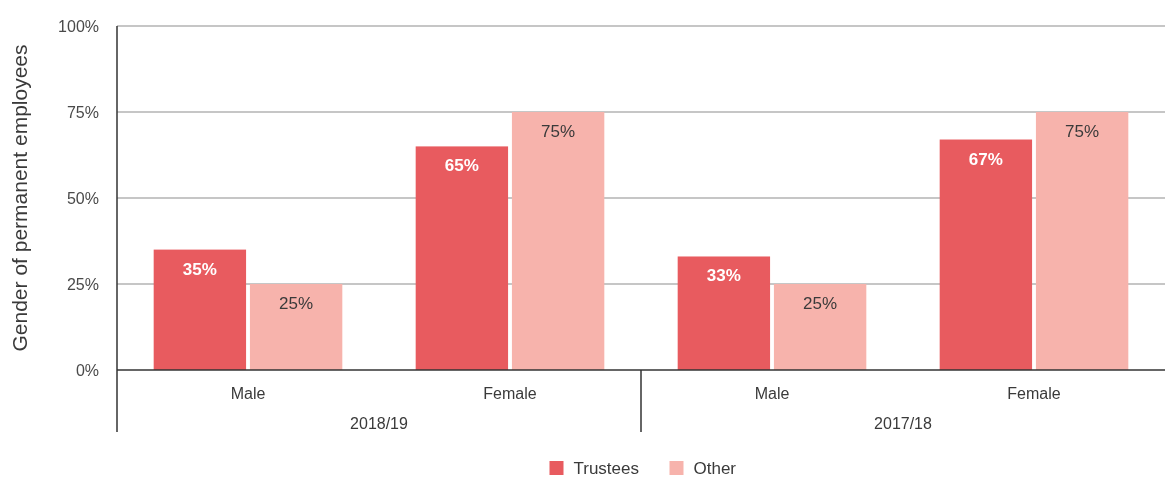 This screenshot has width=1167, height=482. What do you see at coordinates (78, 26) in the screenshot?
I see `y-tick-label: 100%` at bounding box center [78, 26].